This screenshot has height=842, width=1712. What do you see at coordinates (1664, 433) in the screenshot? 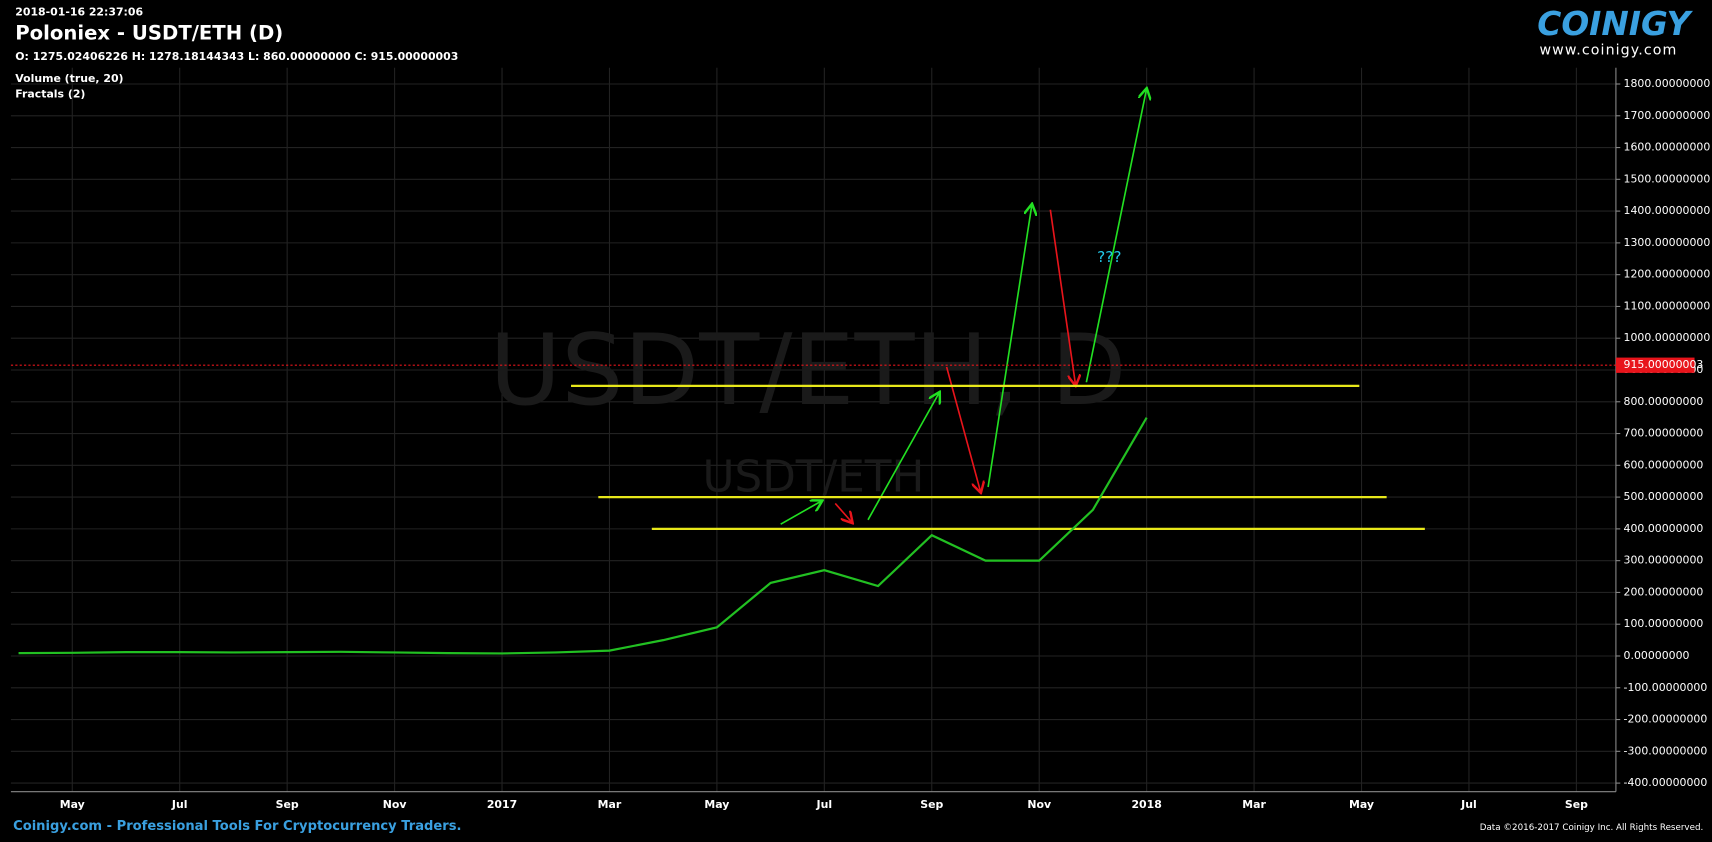
I see `y-tick-label: 700.00000000` at bounding box center [1664, 433].